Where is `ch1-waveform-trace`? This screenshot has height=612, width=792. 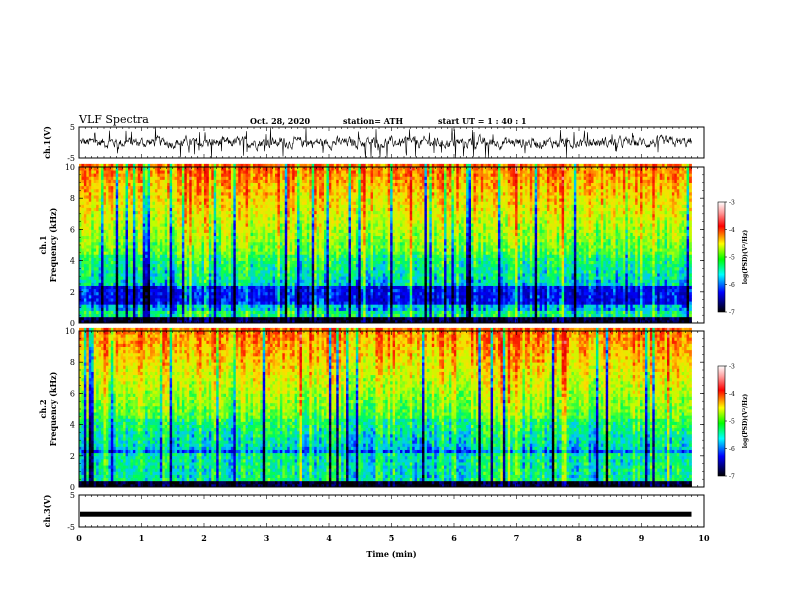
ch1-waveform-trace is located at coordinates (386, 142).